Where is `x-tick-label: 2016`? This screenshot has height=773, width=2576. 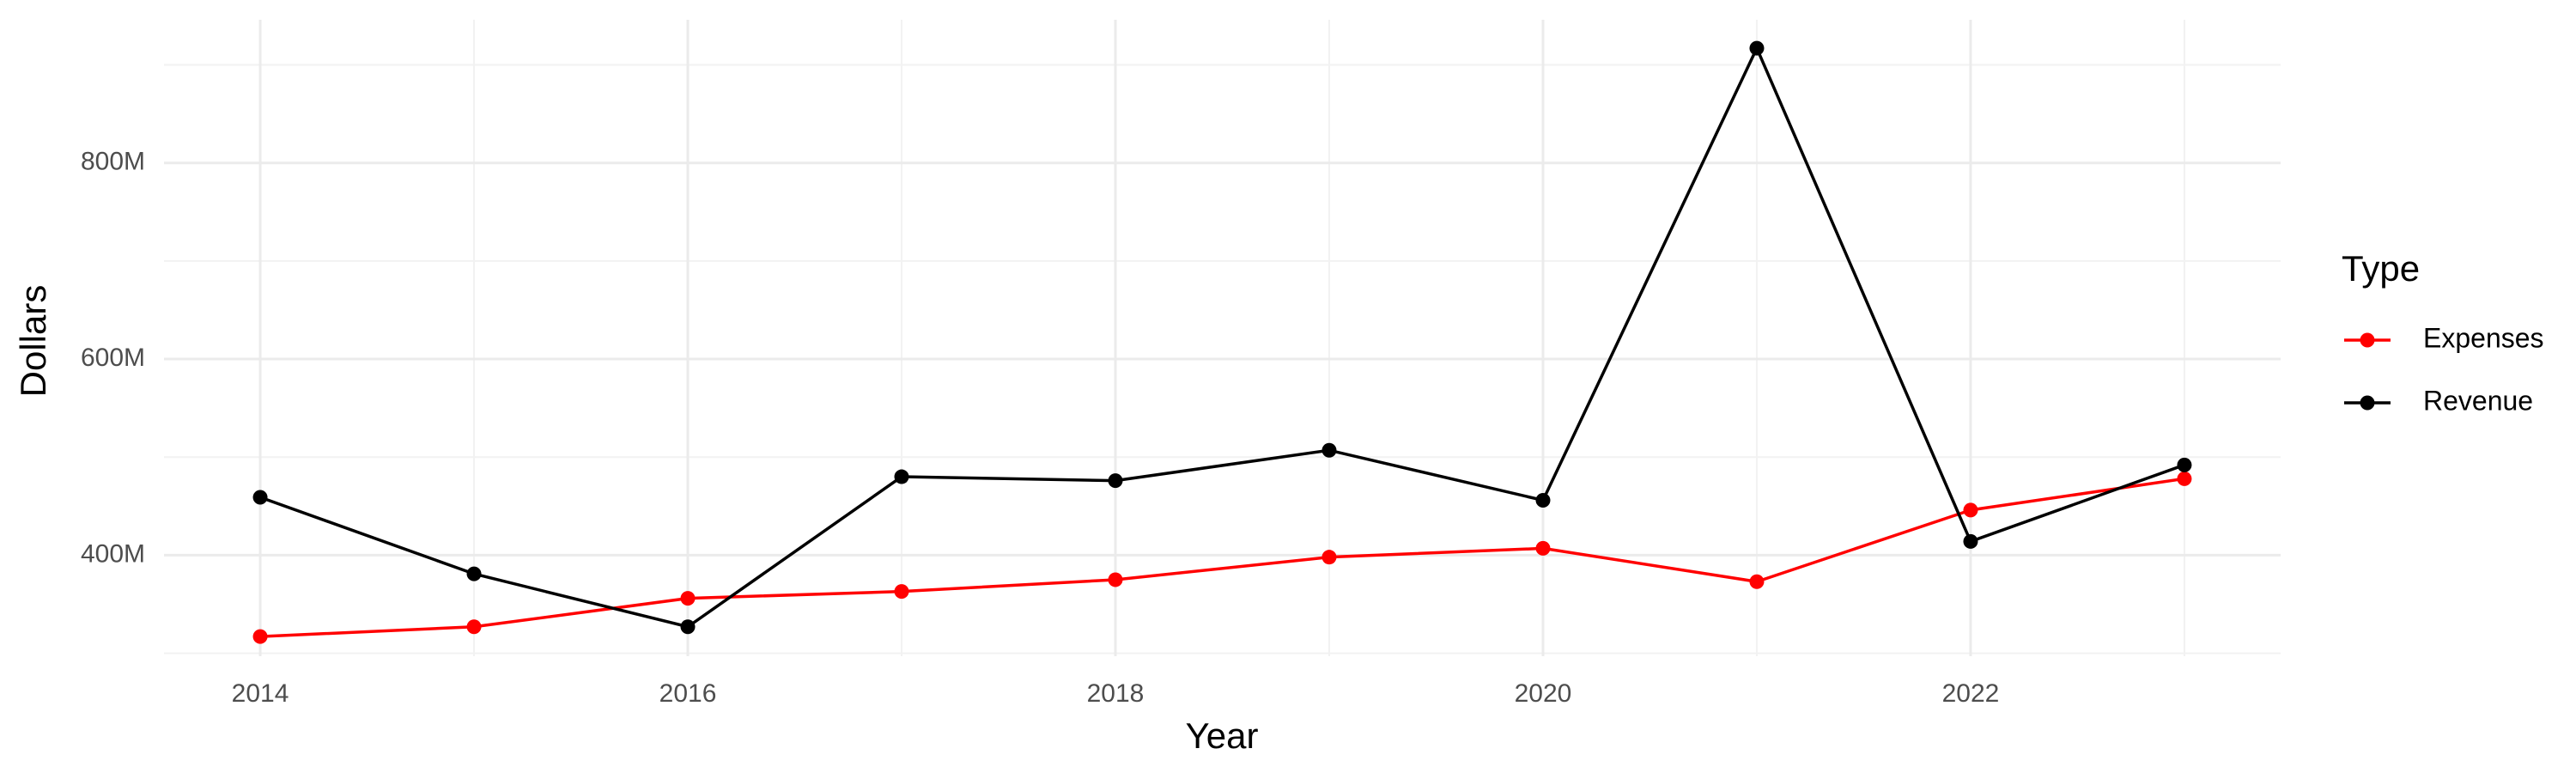 x-tick-label: 2016 is located at coordinates (688, 693).